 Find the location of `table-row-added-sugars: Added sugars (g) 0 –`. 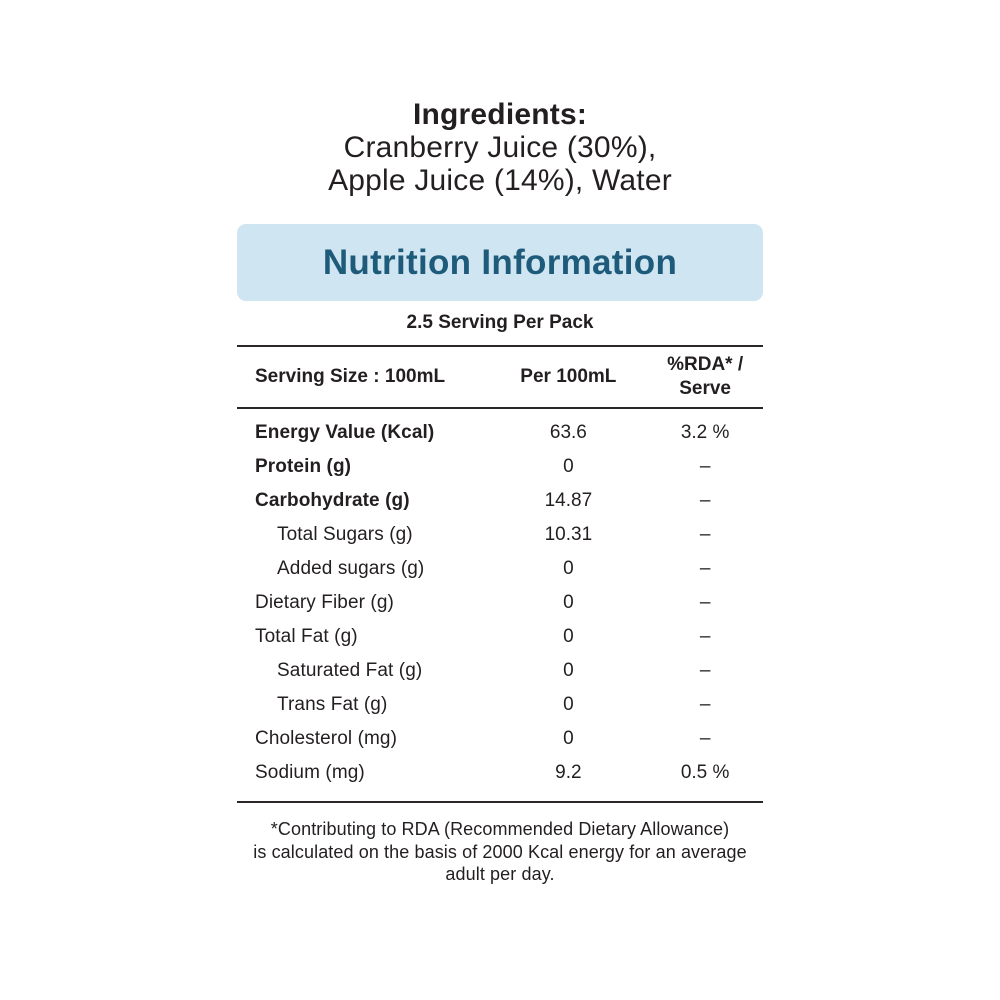

table-row-added-sugars: Added sugars (g) 0 – is located at coordinates (500, 569).